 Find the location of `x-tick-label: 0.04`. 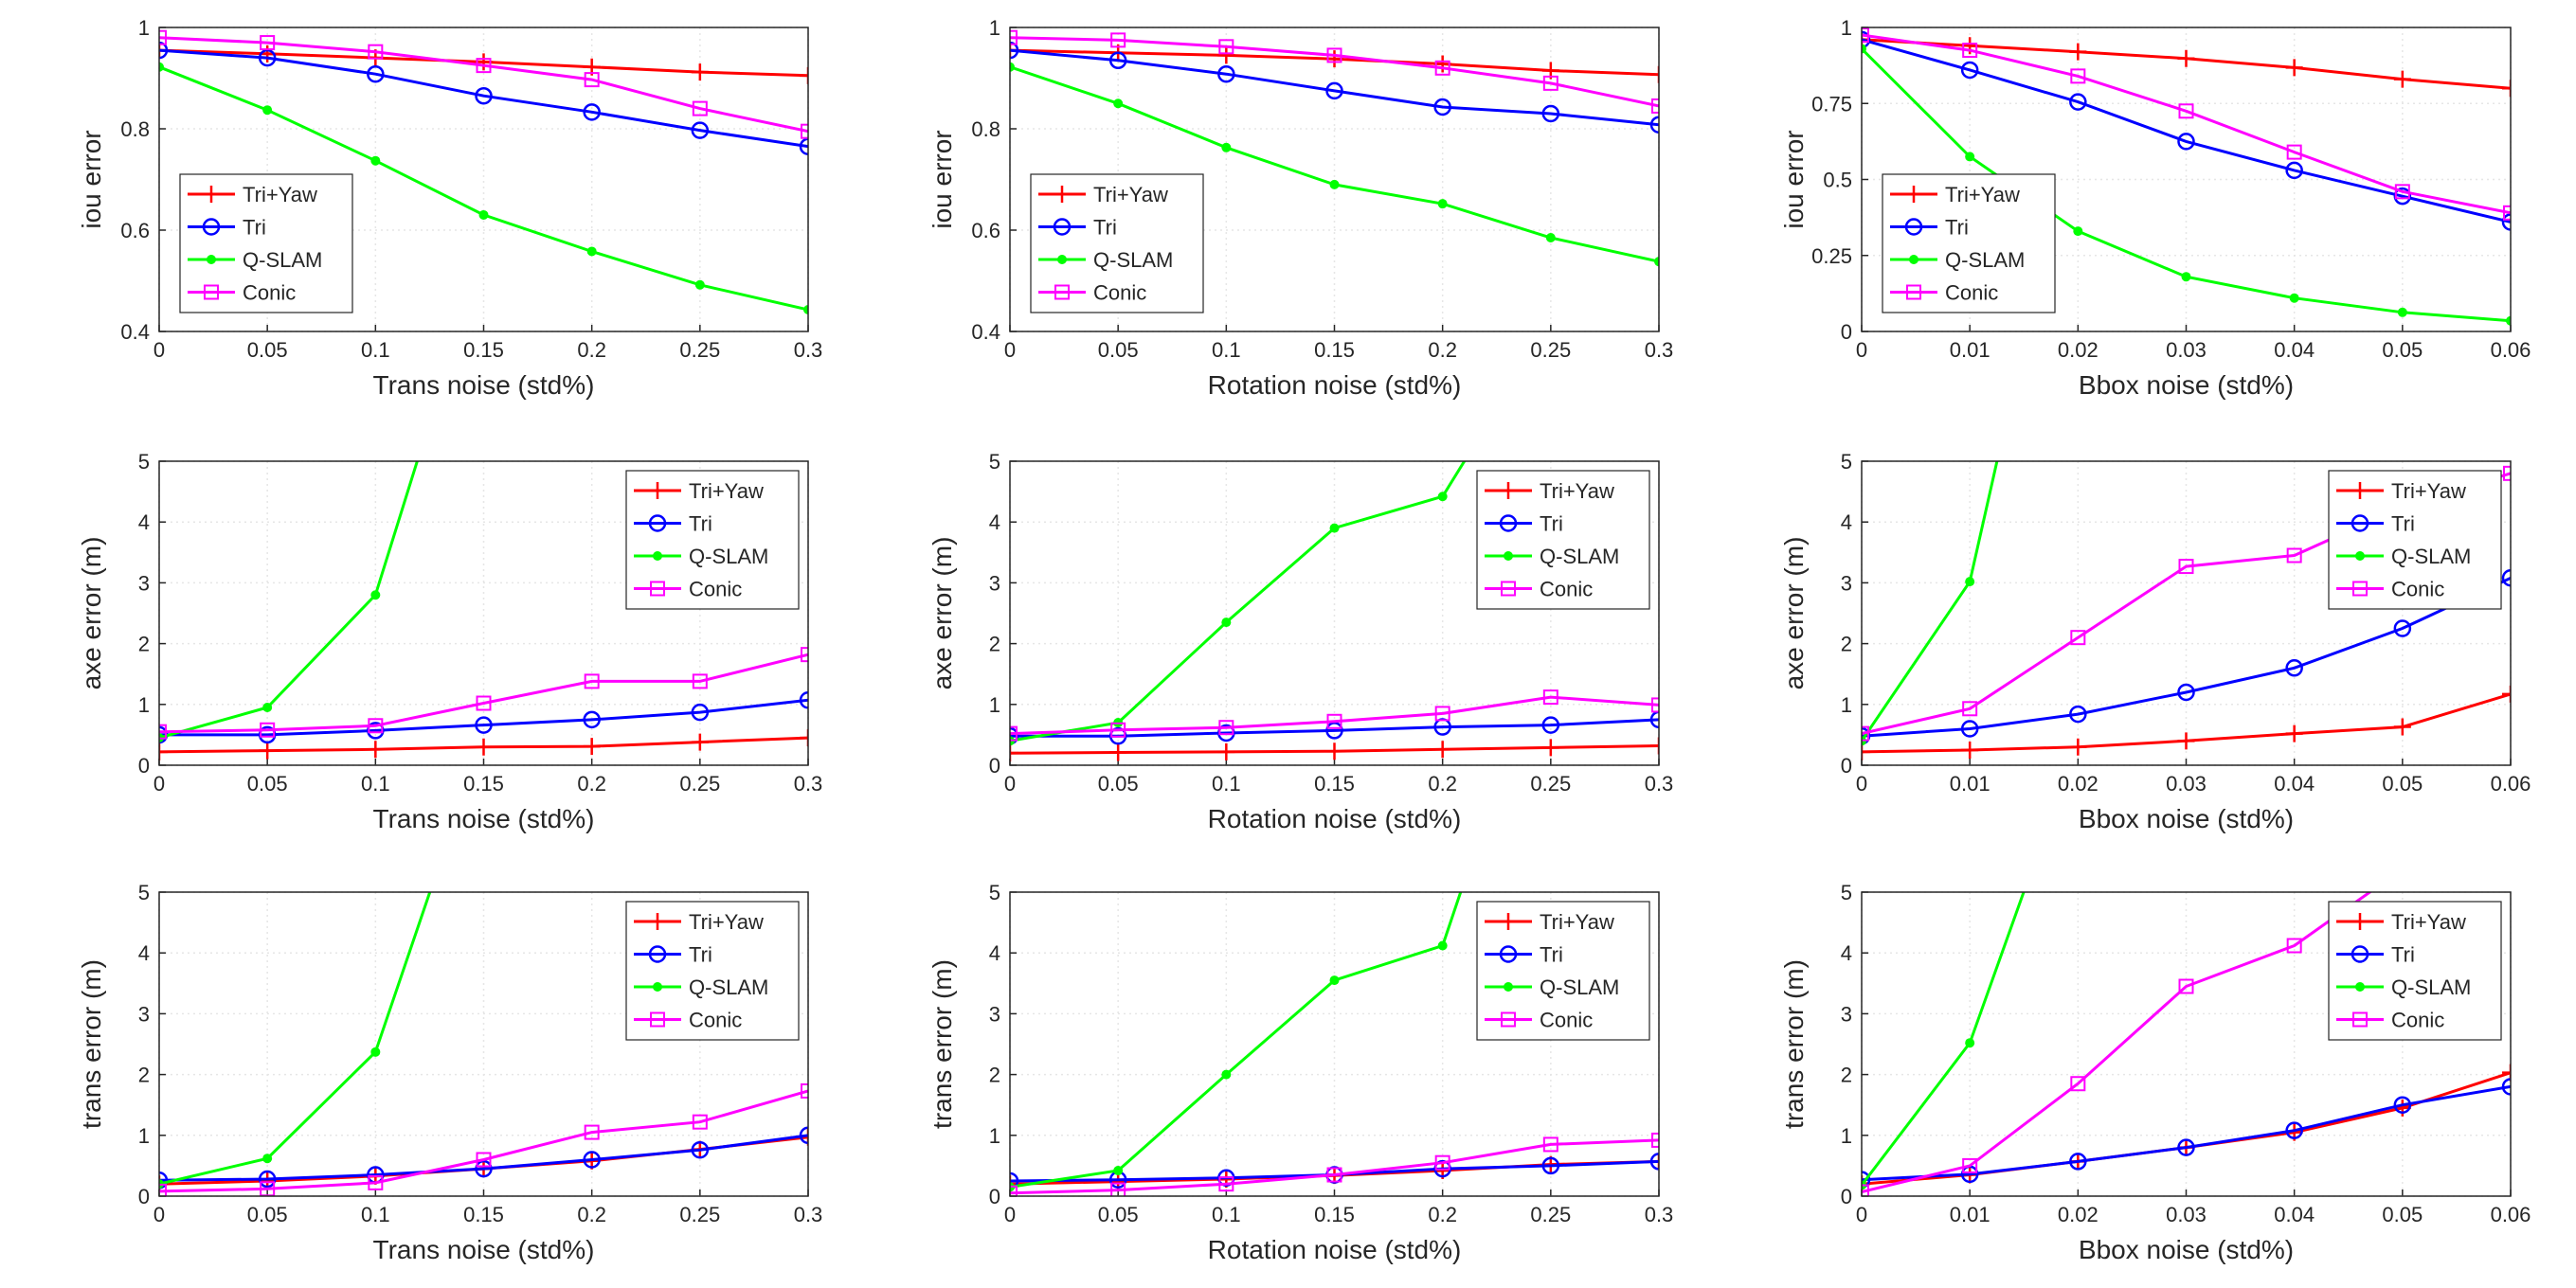

x-tick-label: 0.04 is located at coordinates (2294, 350).